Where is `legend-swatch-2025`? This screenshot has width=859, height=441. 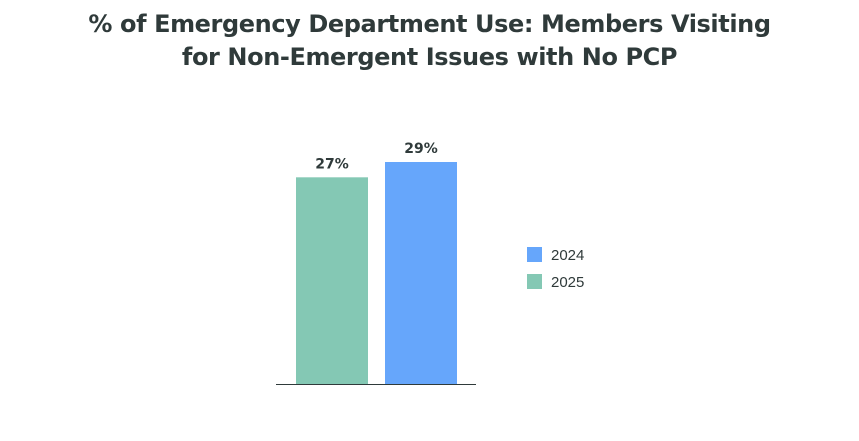 legend-swatch-2025 is located at coordinates (534, 281).